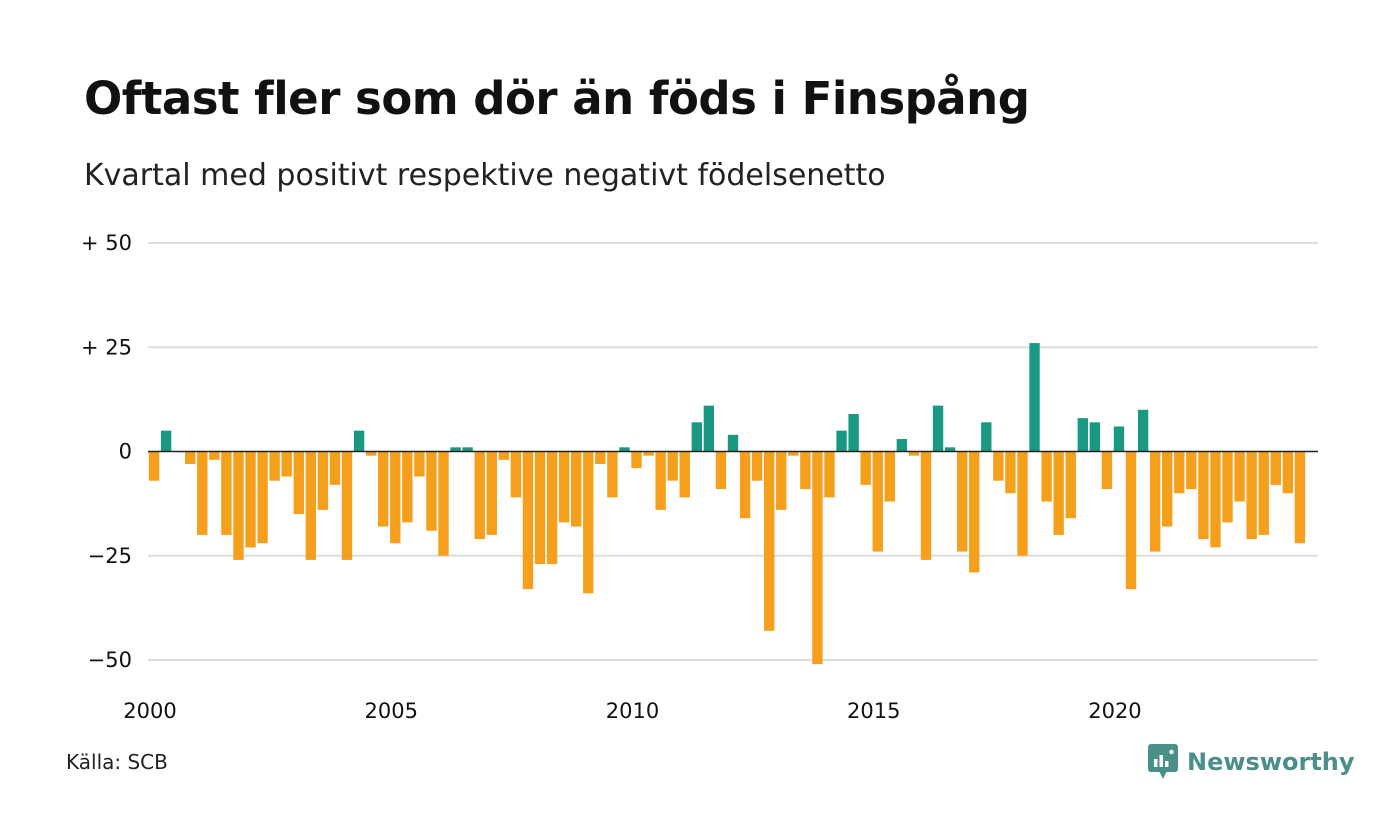 Image resolution: width=1400 pixels, height=840 pixels. What do you see at coordinates (149, 711) in the screenshot?
I see `x-tick-label: 2000` at bounding box center [149, 711].